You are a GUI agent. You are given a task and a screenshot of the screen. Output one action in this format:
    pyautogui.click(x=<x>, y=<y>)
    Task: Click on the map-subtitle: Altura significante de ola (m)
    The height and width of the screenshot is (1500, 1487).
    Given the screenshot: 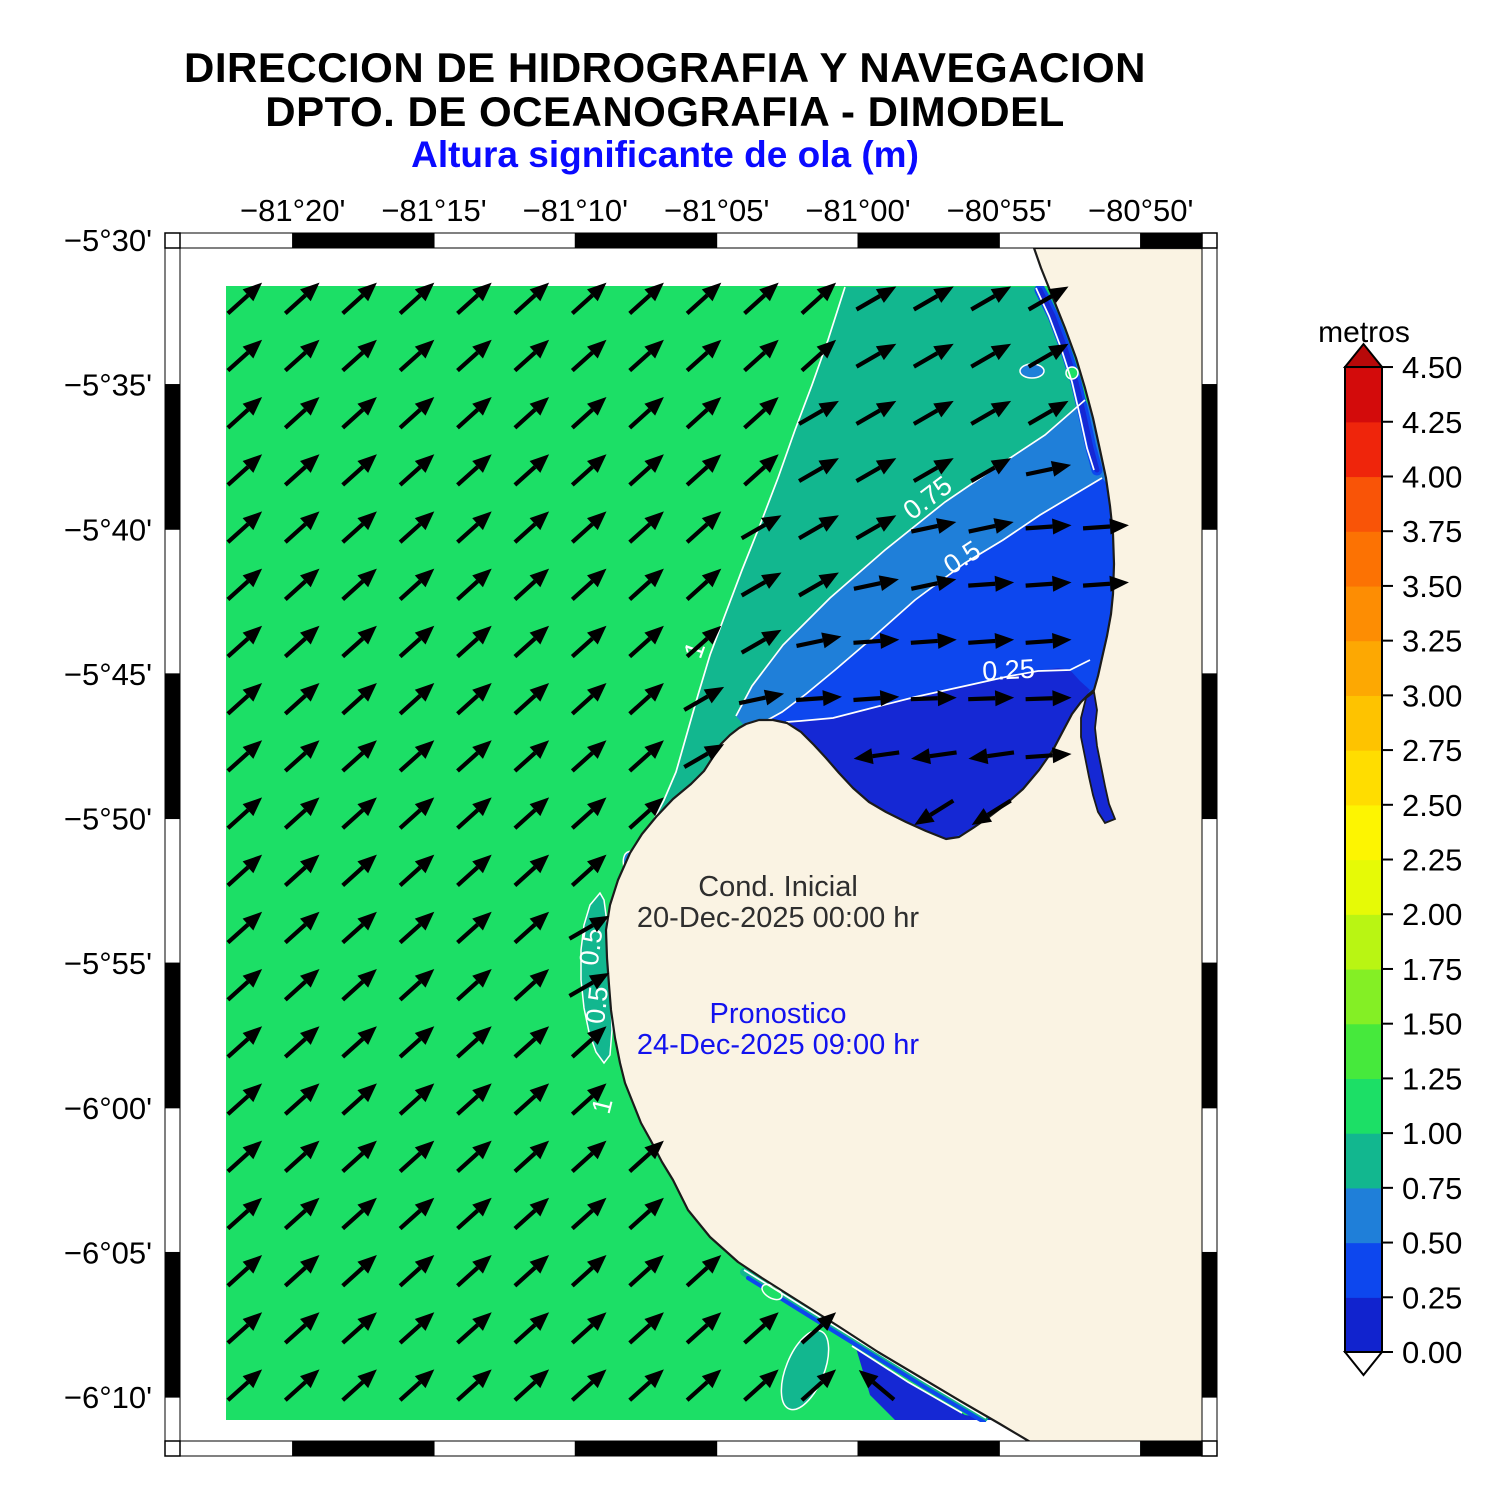 What is the action you would take?
    pyautogui.click(x=665, y=155)
    